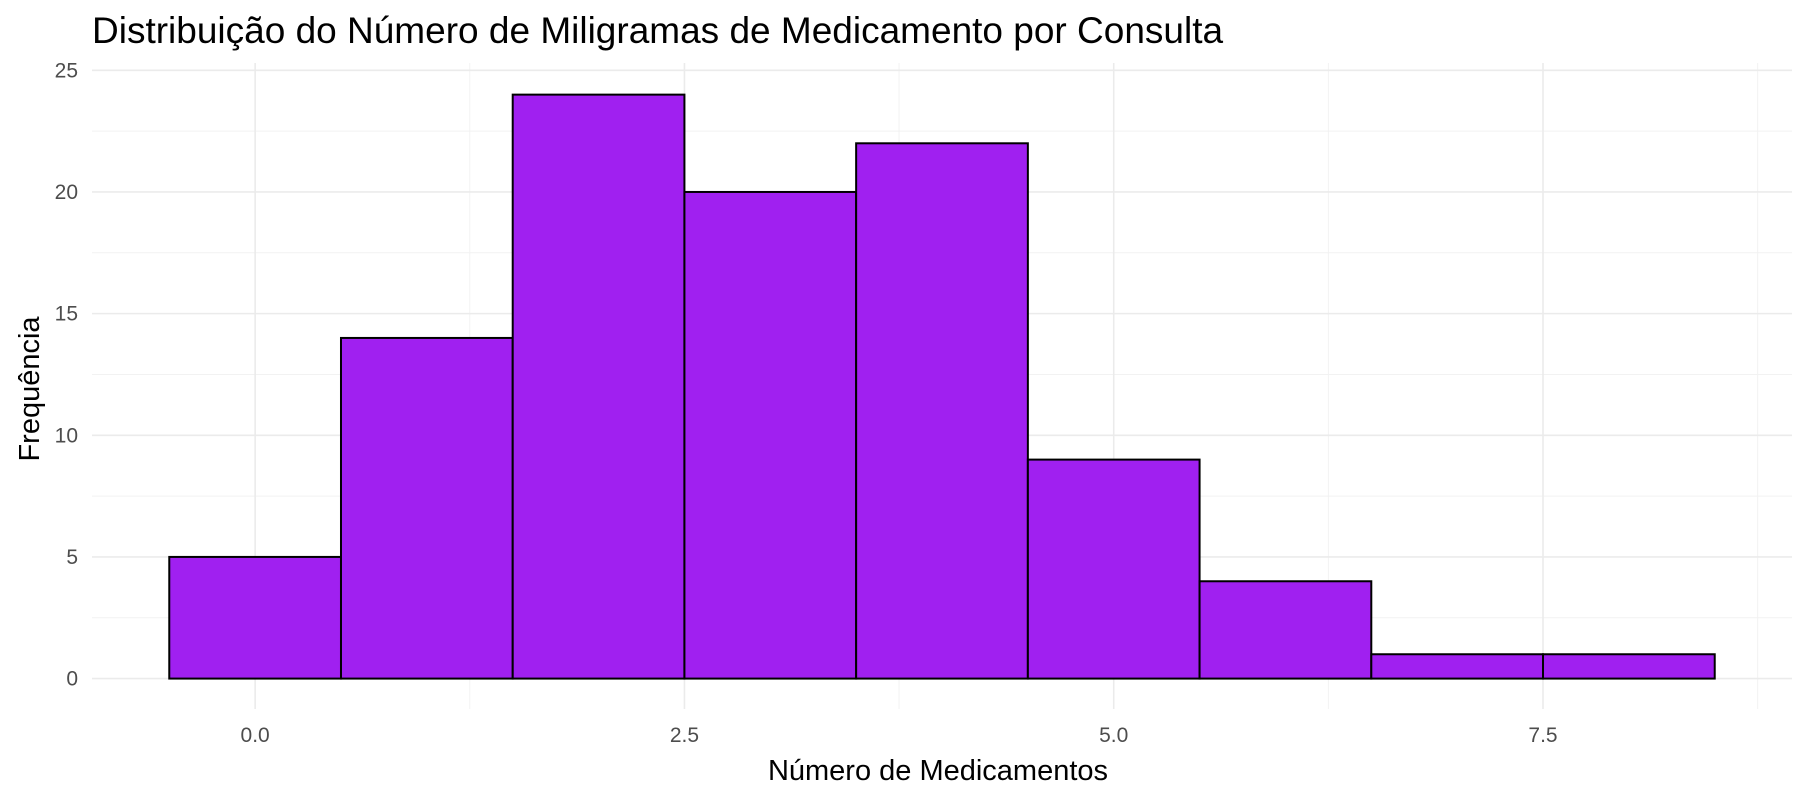 Image resolution: width=1800 pixels, height=800 pixels. I want to click on x-axis-ticks: 0.0 2.5 5.0 7.5, so click(899, 735).